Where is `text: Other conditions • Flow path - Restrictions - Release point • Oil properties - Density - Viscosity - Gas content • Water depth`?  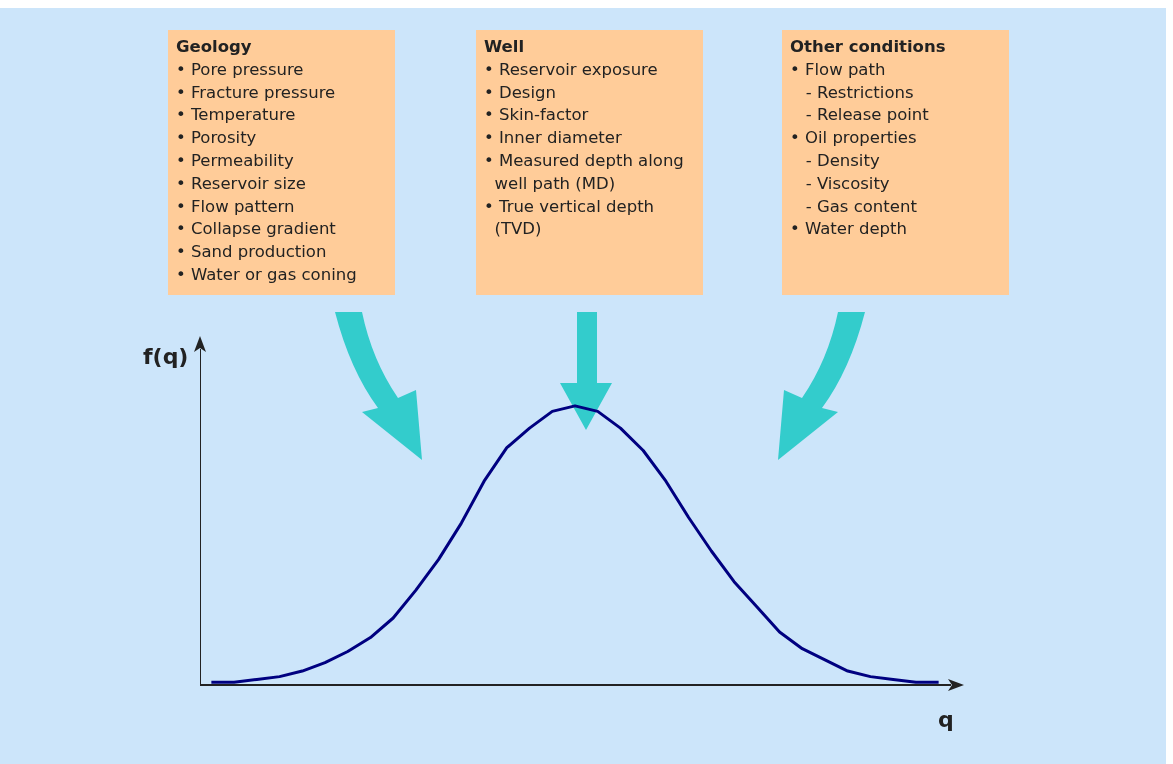 text: Other conditions • Flow path - Restrictions - Release point • Oil properties - Density - Viscosity - Gas content • Water depth is located at coordinates (868, 138).